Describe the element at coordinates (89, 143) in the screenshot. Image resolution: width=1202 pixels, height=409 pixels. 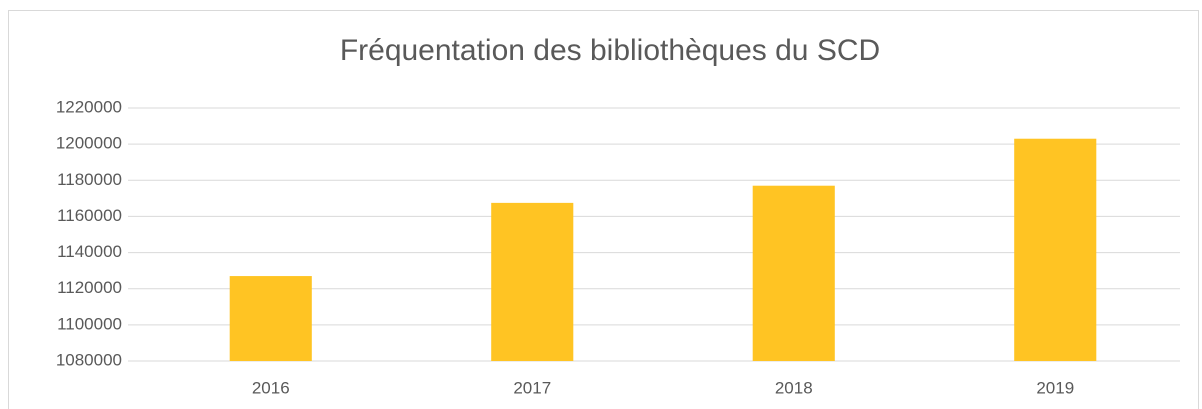
I see `y-tick-label: 1200000` at that location.